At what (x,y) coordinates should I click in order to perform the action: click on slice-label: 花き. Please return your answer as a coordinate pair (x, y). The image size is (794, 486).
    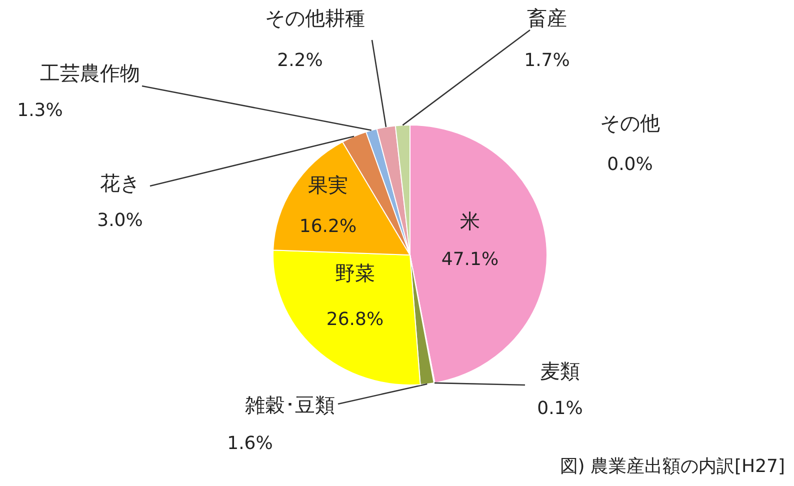
    Looking at the image, I should click on (120, 183).